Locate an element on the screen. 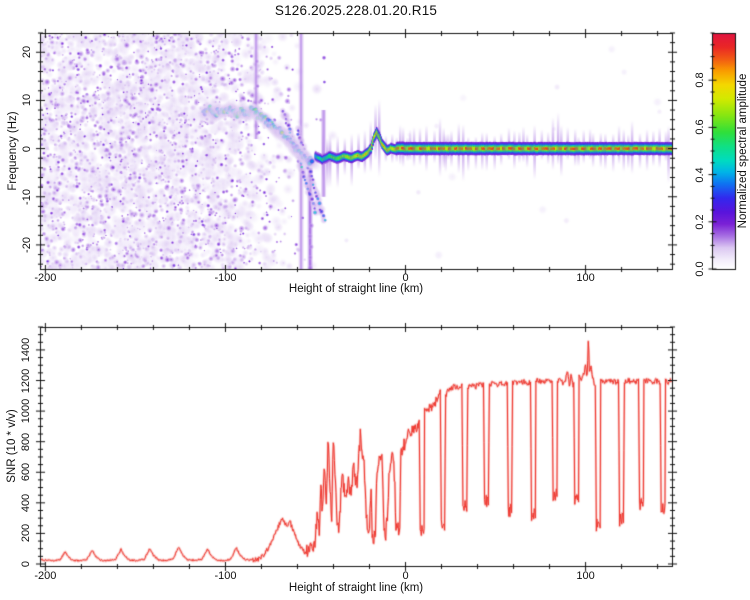 This screenshot has width=750, height=600. top-y-tick-label: 0 is located at coordinates (27, 148).